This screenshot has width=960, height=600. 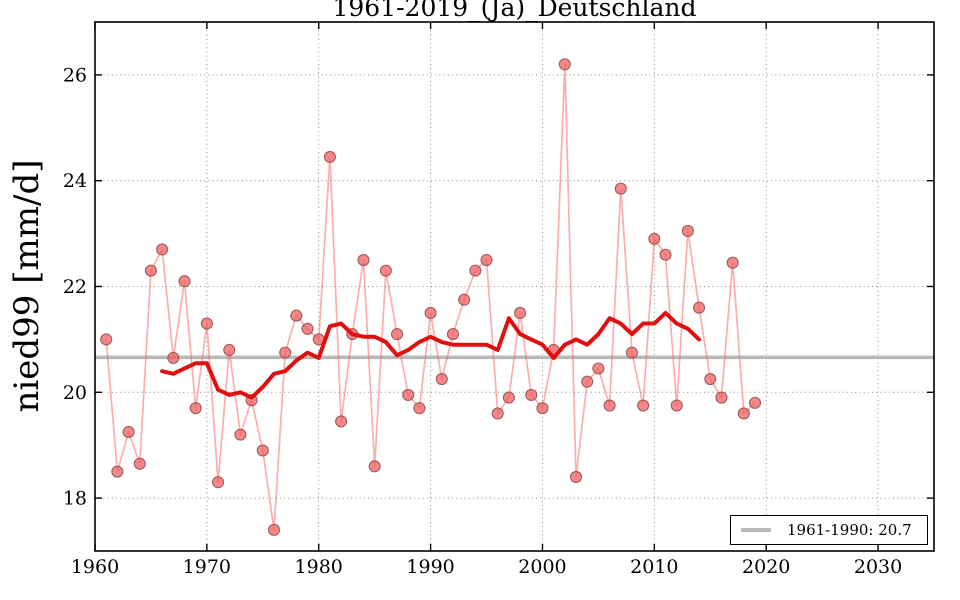 What do you see at coordinates (721, 397) in the screenshot?
I see `data-point-2016` at bounding box center [721, 397].